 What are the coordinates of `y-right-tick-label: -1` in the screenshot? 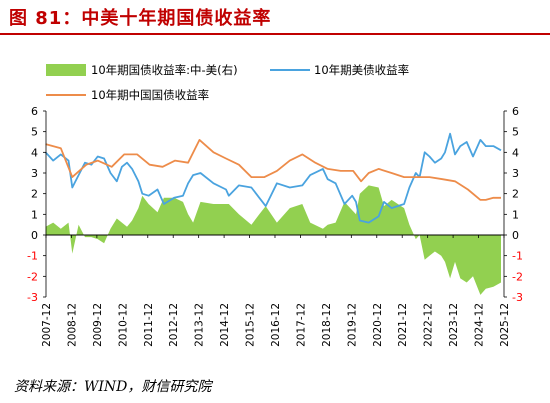 It's located at (517, 256).